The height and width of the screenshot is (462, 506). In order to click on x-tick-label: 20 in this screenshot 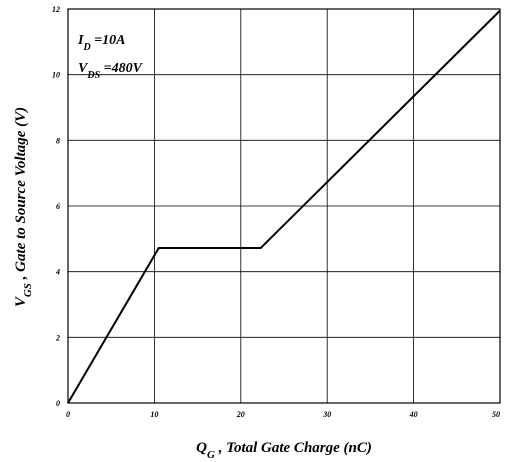, I will do `click(240, 414)`.